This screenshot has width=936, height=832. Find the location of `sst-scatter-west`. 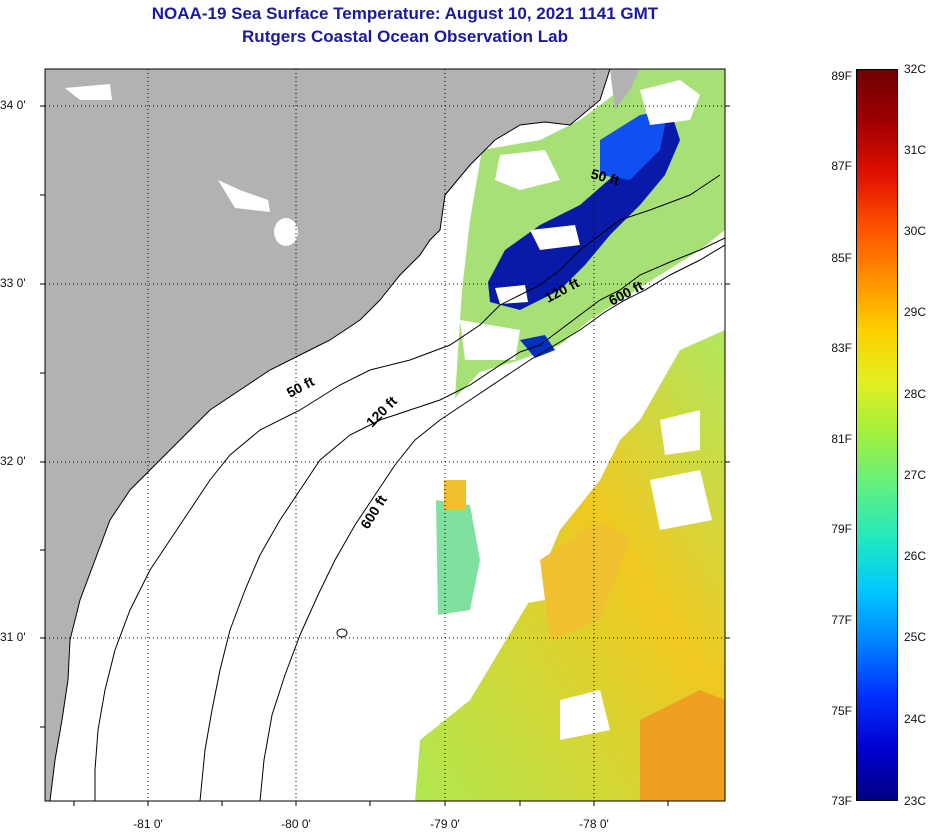

sst-scatter-west is located at coordinates (458, 557).